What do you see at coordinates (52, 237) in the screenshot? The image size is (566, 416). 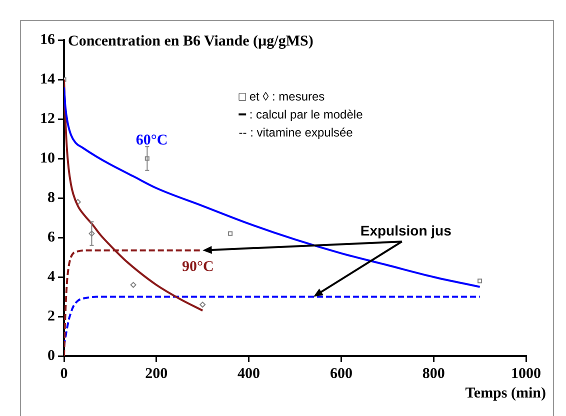 I see `y-tick-label: 6` at bounding box center [52, 237].